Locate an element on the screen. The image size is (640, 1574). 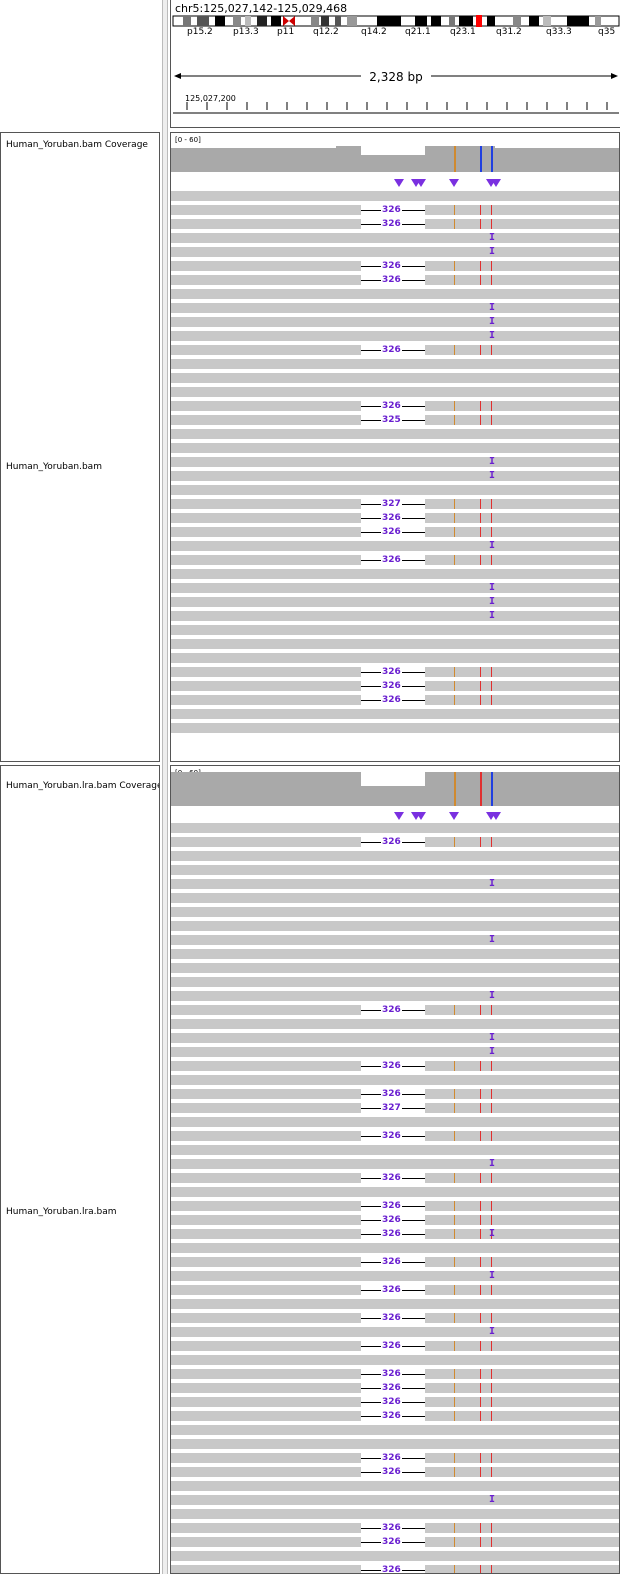
alignment-track-label: Human_Yoruban.lra.bam is located at coordinates (61, 1212).